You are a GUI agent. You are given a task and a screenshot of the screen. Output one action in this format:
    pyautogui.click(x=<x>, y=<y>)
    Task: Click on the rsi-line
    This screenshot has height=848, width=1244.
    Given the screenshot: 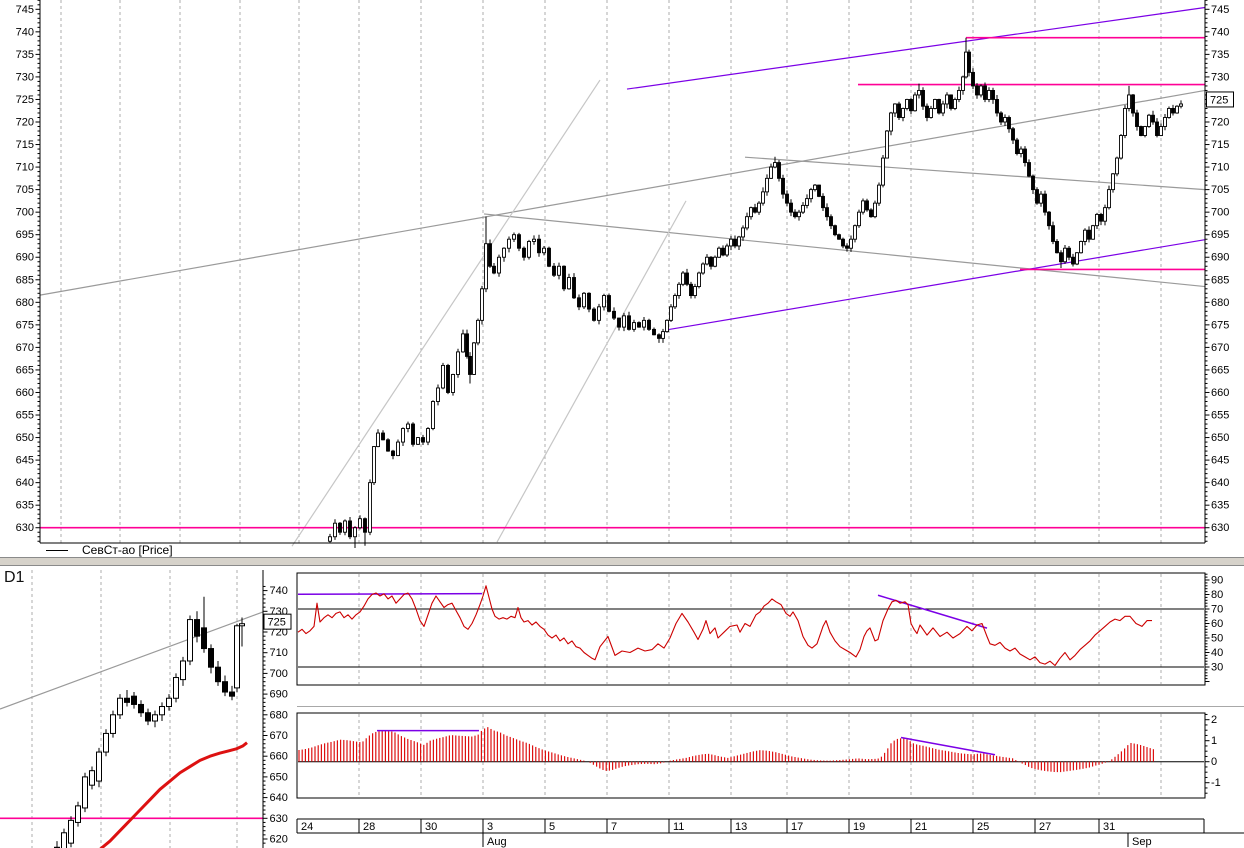 What is the action you would take?
    pyautogui.click(x=724, y=626)
    